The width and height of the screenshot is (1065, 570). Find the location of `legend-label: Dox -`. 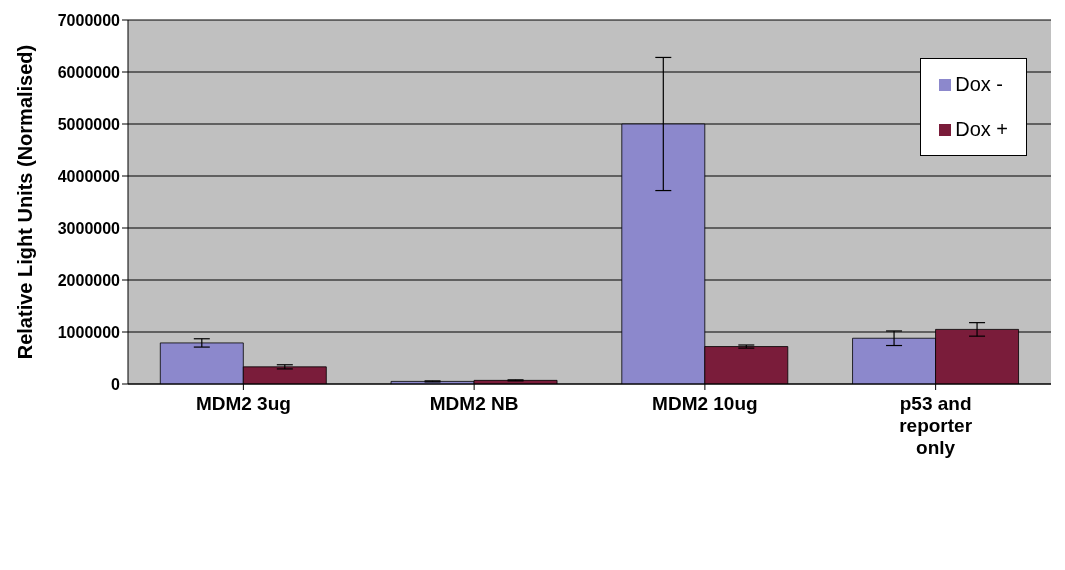

legend-label: Dox - is located at coordinates (979, 84).